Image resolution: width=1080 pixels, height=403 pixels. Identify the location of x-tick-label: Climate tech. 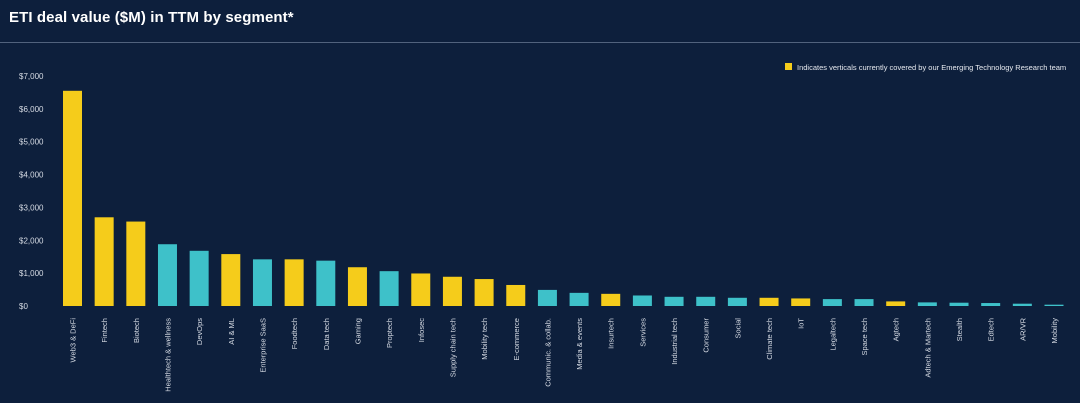
(769, 339).